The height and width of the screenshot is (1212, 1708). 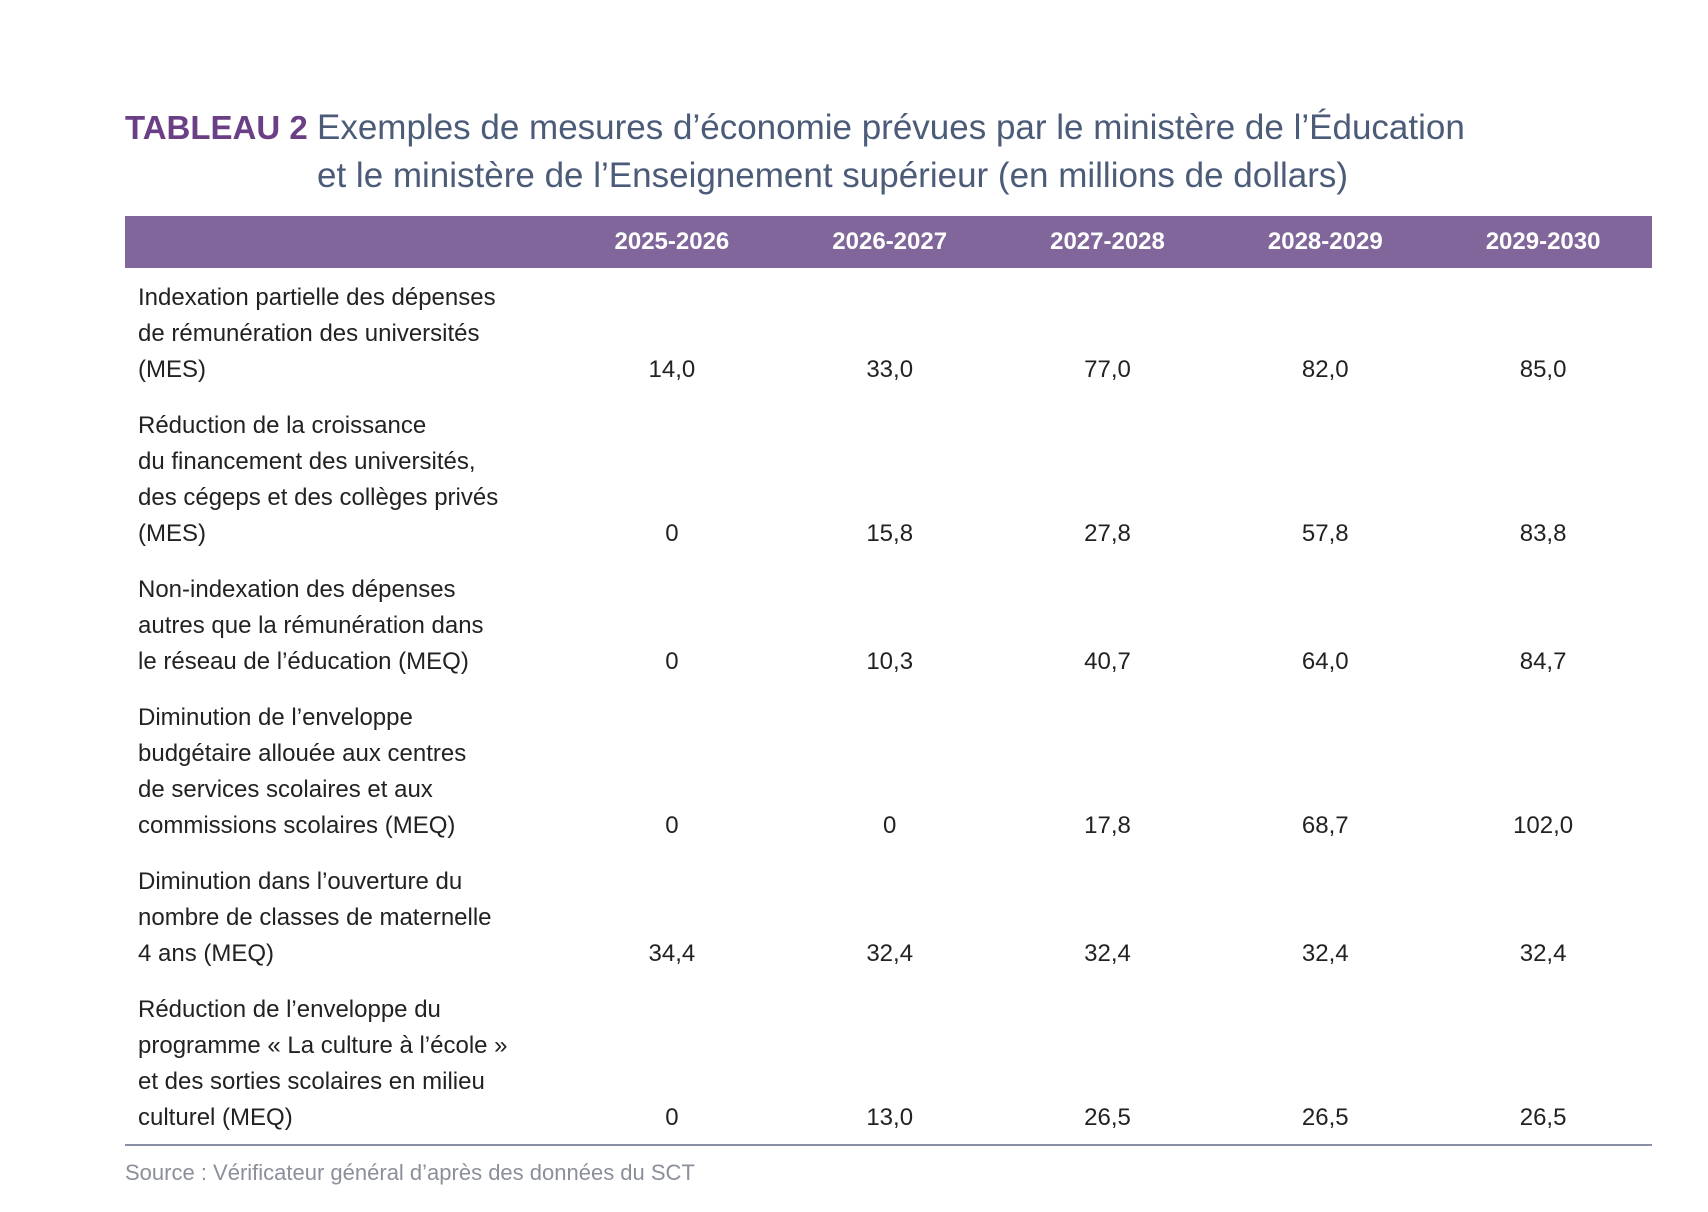 What do you see at coordinates (1325, 533) in the screenshot?
I see `value-cell: 57,8` at bounding box center [1325, 533].